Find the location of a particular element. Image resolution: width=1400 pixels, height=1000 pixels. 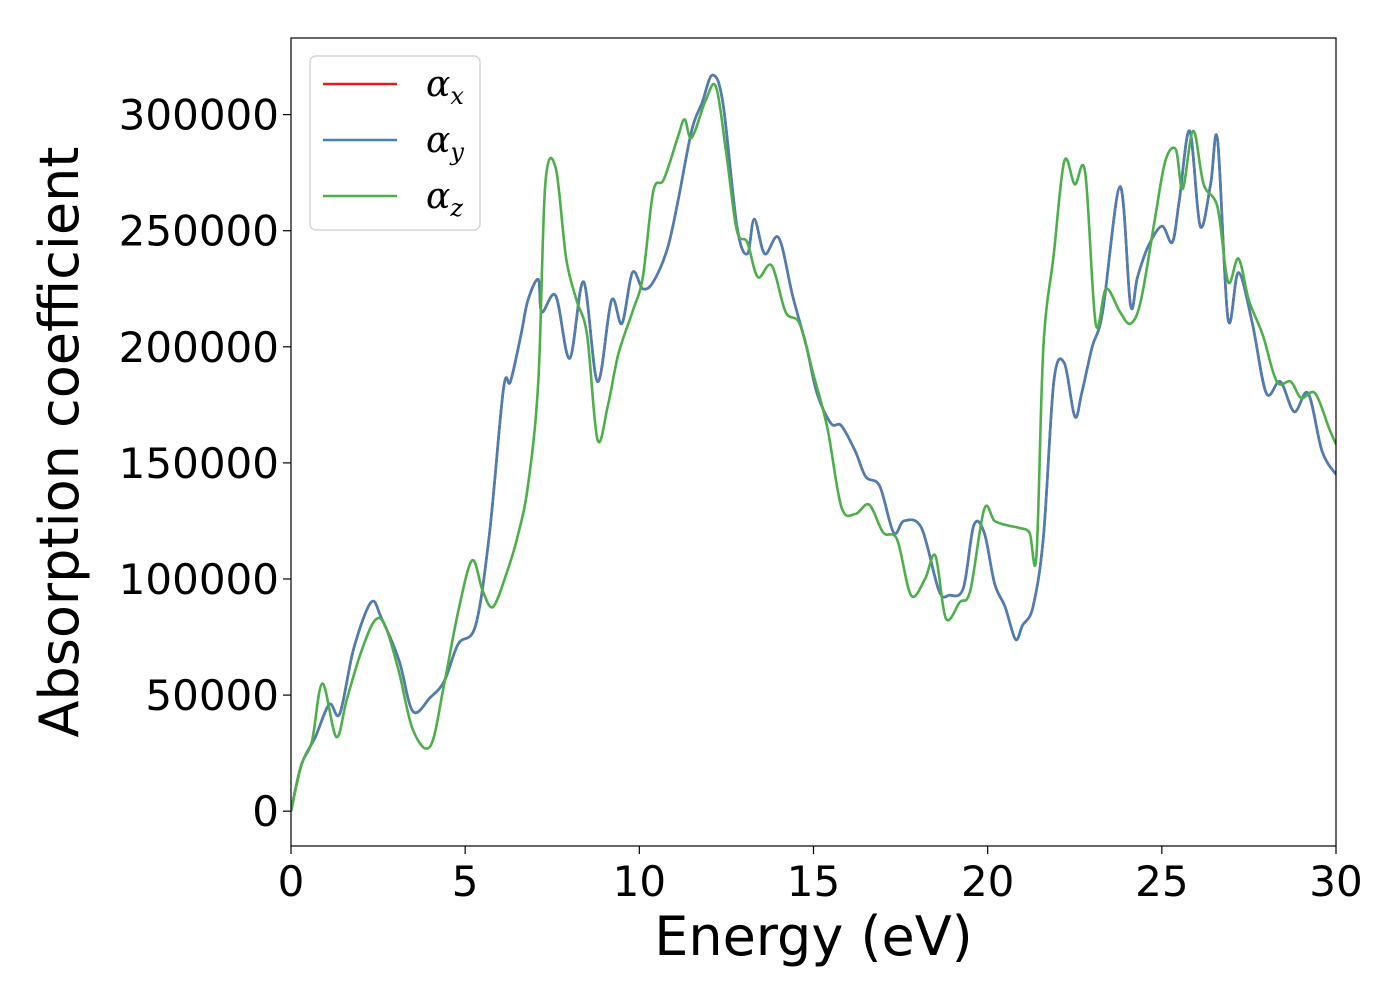

x-tick-label: 30 is located at coordinates (1335, 881).